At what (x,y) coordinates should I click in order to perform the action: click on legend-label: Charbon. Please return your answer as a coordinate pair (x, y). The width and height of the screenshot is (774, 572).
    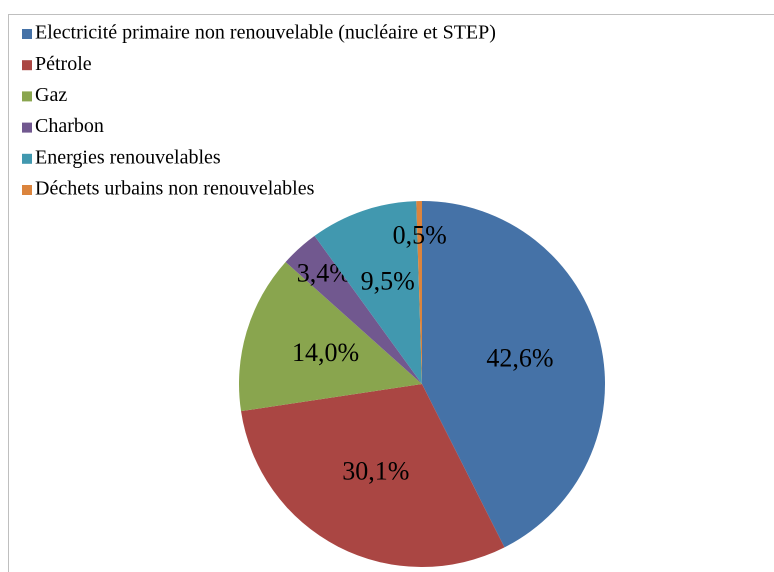
    Looking at the image, I should click on (69, 126).